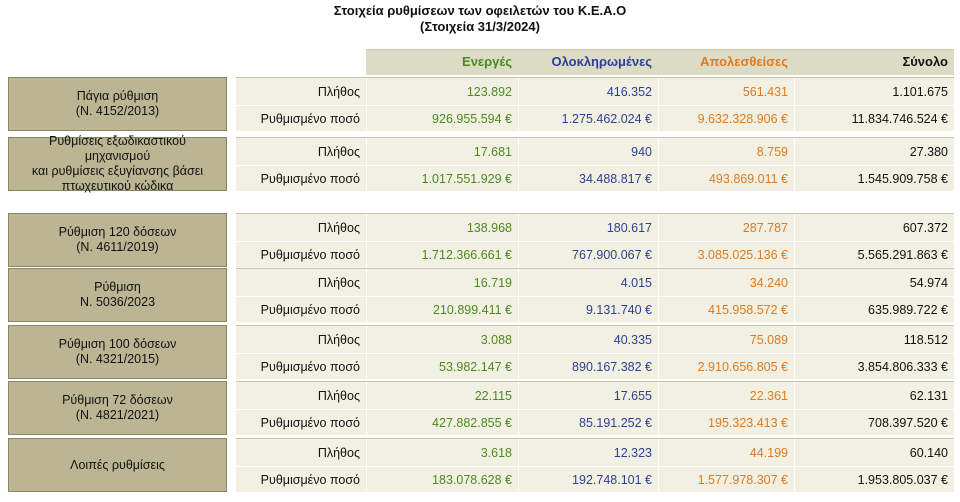 This screenshot has width=960, height=502. What do you see at coordinates (899, 118) in the screenshot?
I see `total-value: 11.834.746.524 €` at bounding box center [899, 118].